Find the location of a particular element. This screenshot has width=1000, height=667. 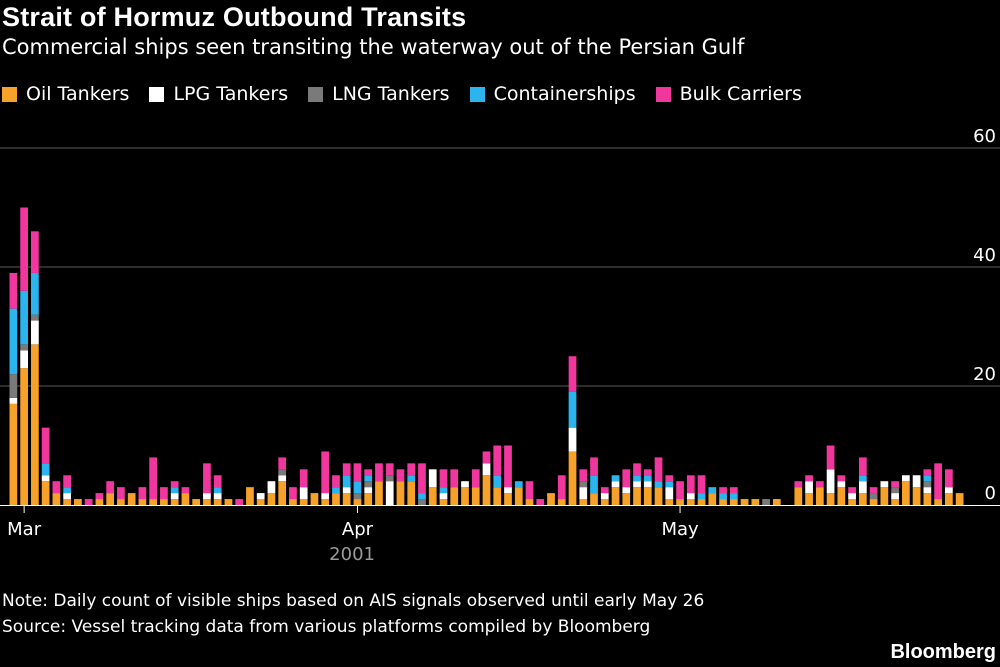

y-tick-label: 0 is located at coordinates (990, 493).